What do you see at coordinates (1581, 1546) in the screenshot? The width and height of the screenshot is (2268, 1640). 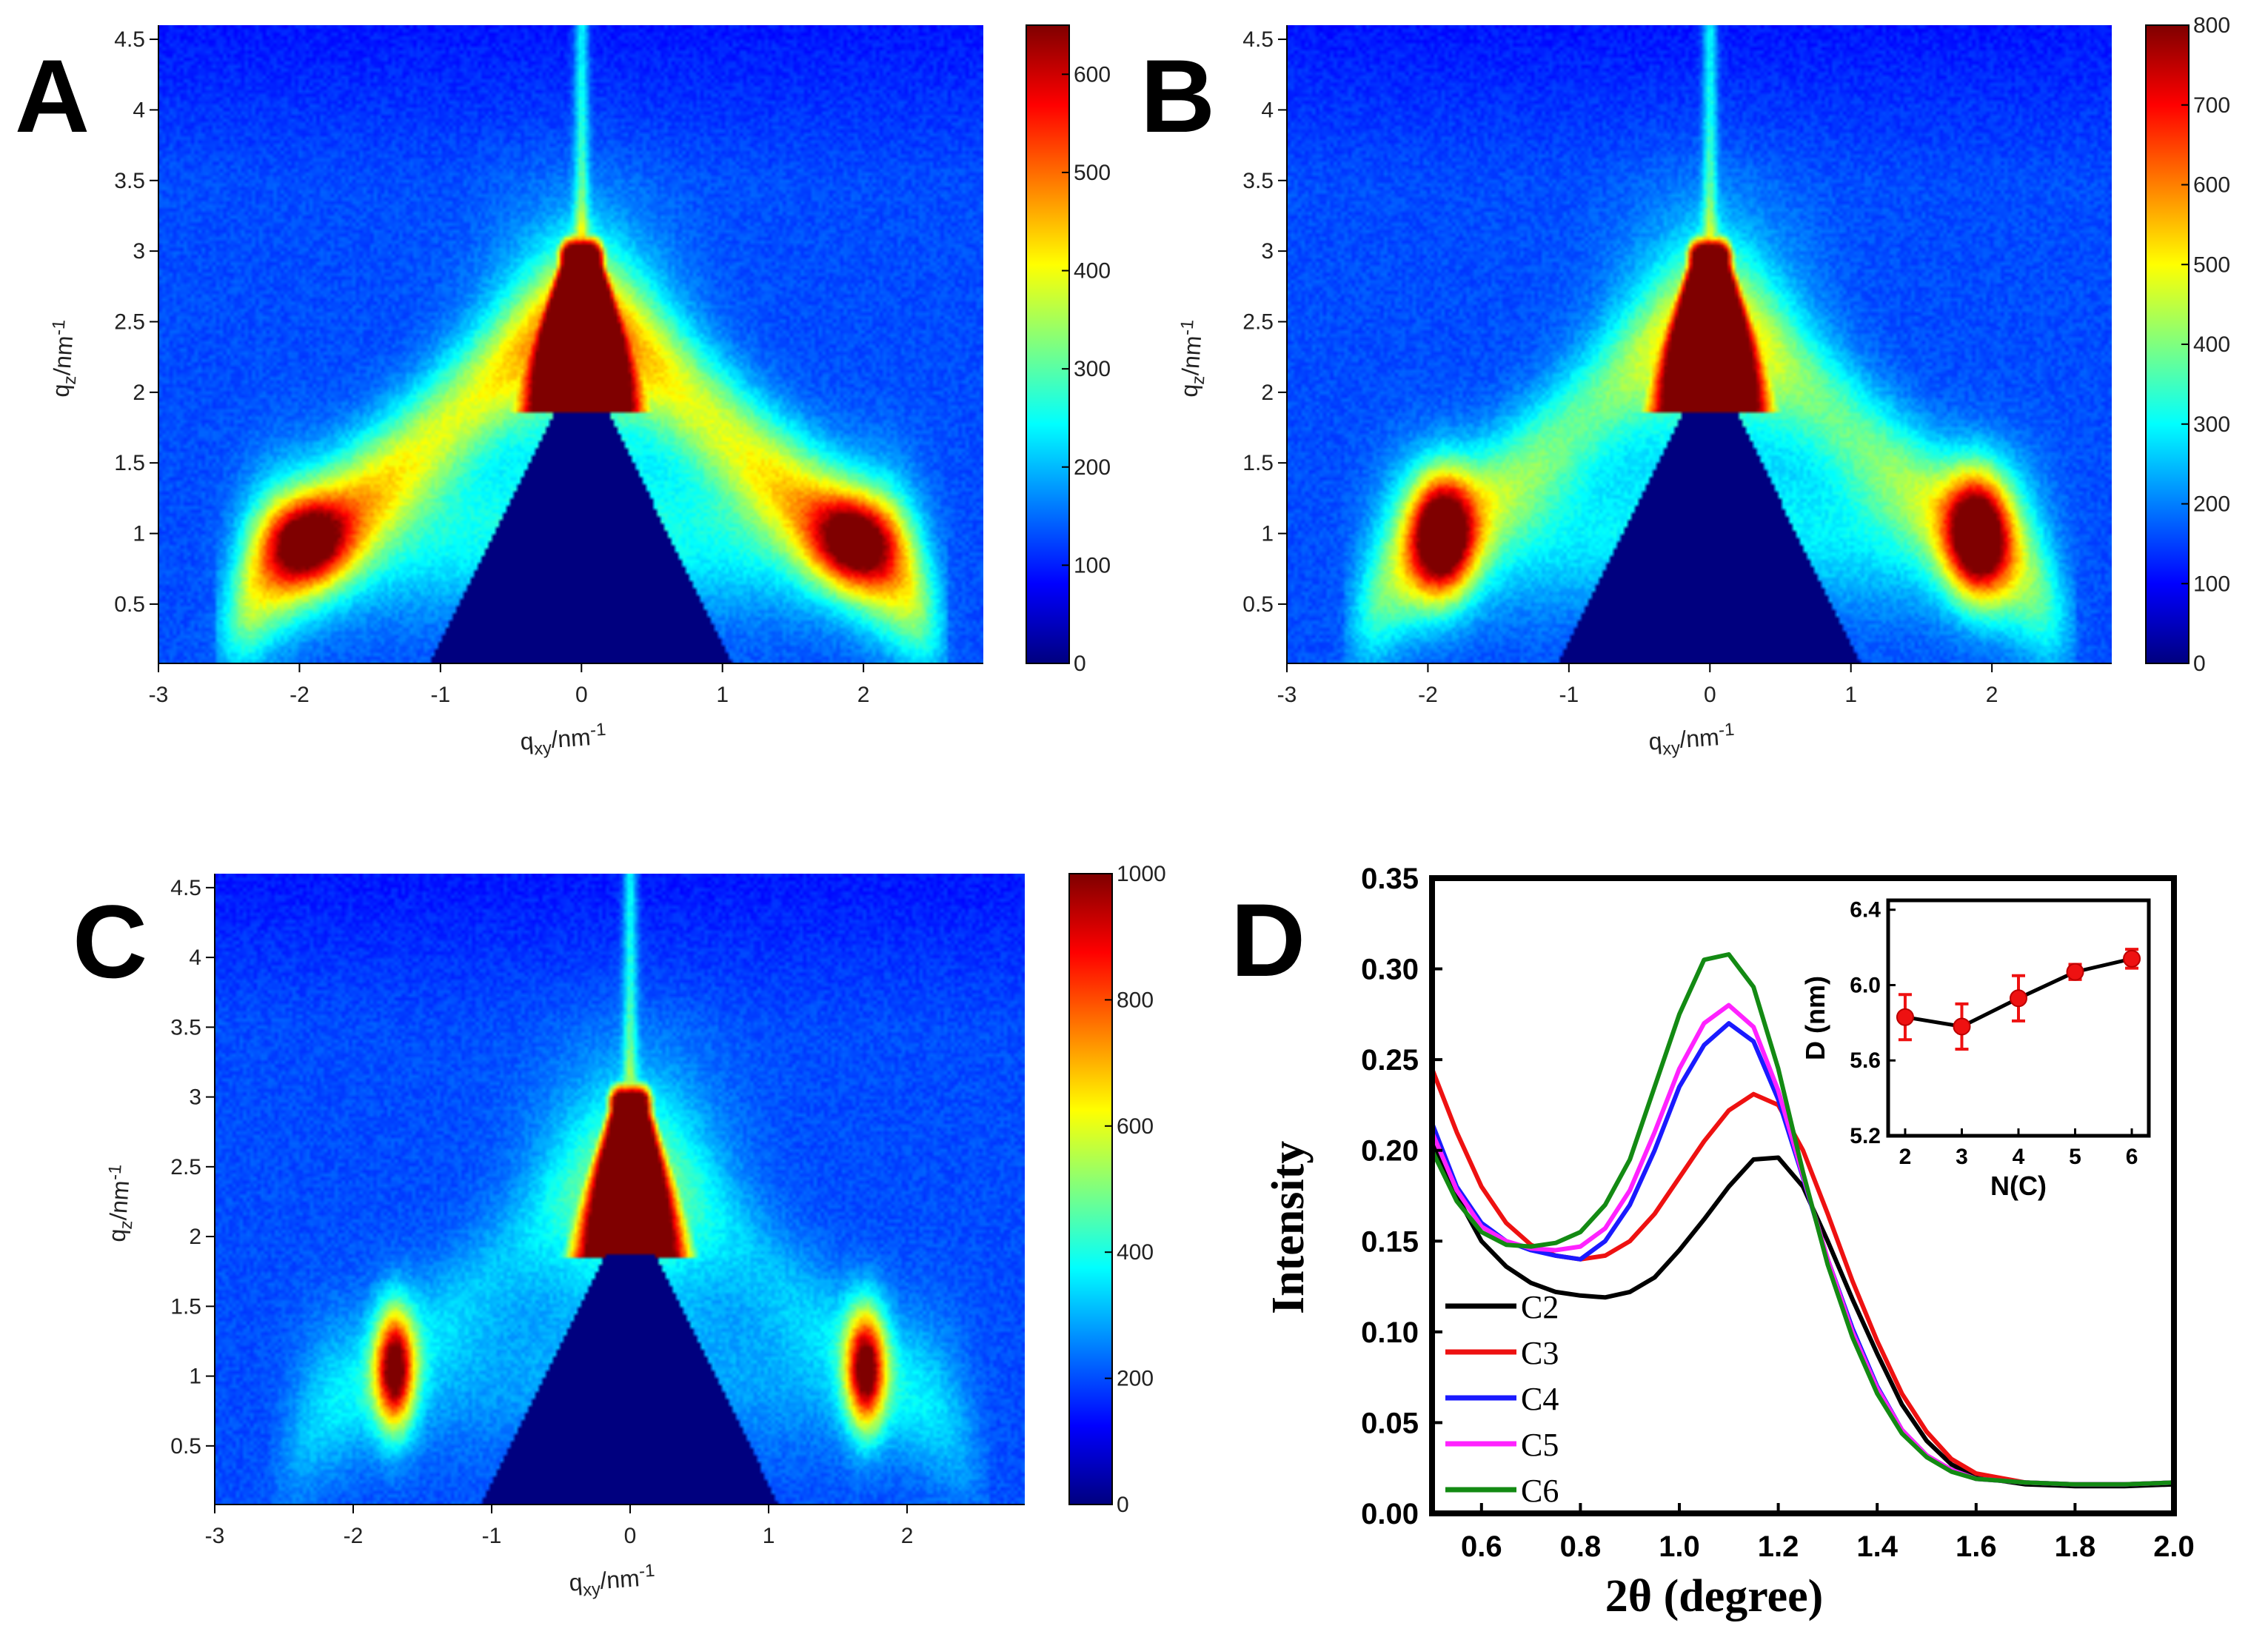 I see `x-tick-label: 0.8` at bounding box center [1581, 1546].